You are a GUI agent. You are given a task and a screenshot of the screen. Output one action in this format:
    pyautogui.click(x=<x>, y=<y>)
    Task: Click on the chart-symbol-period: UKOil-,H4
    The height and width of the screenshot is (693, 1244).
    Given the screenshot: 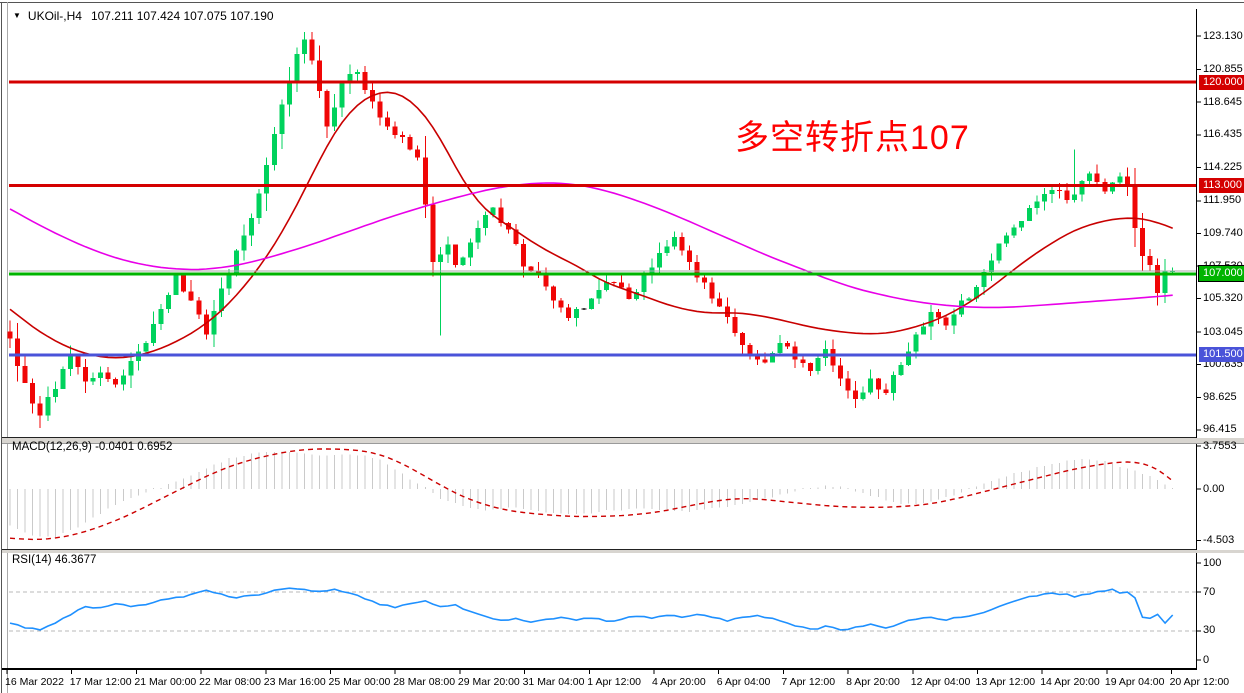 What is the action you would take?
    pyautogui.click(x=54, y=16)
    